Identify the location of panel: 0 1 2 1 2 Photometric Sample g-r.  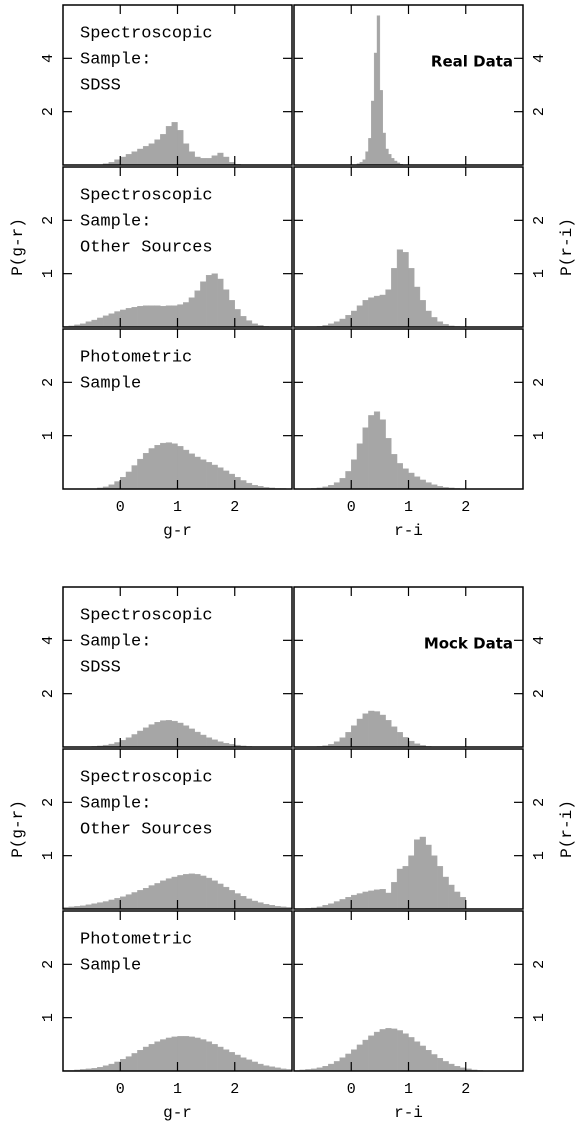
(166, 1016).